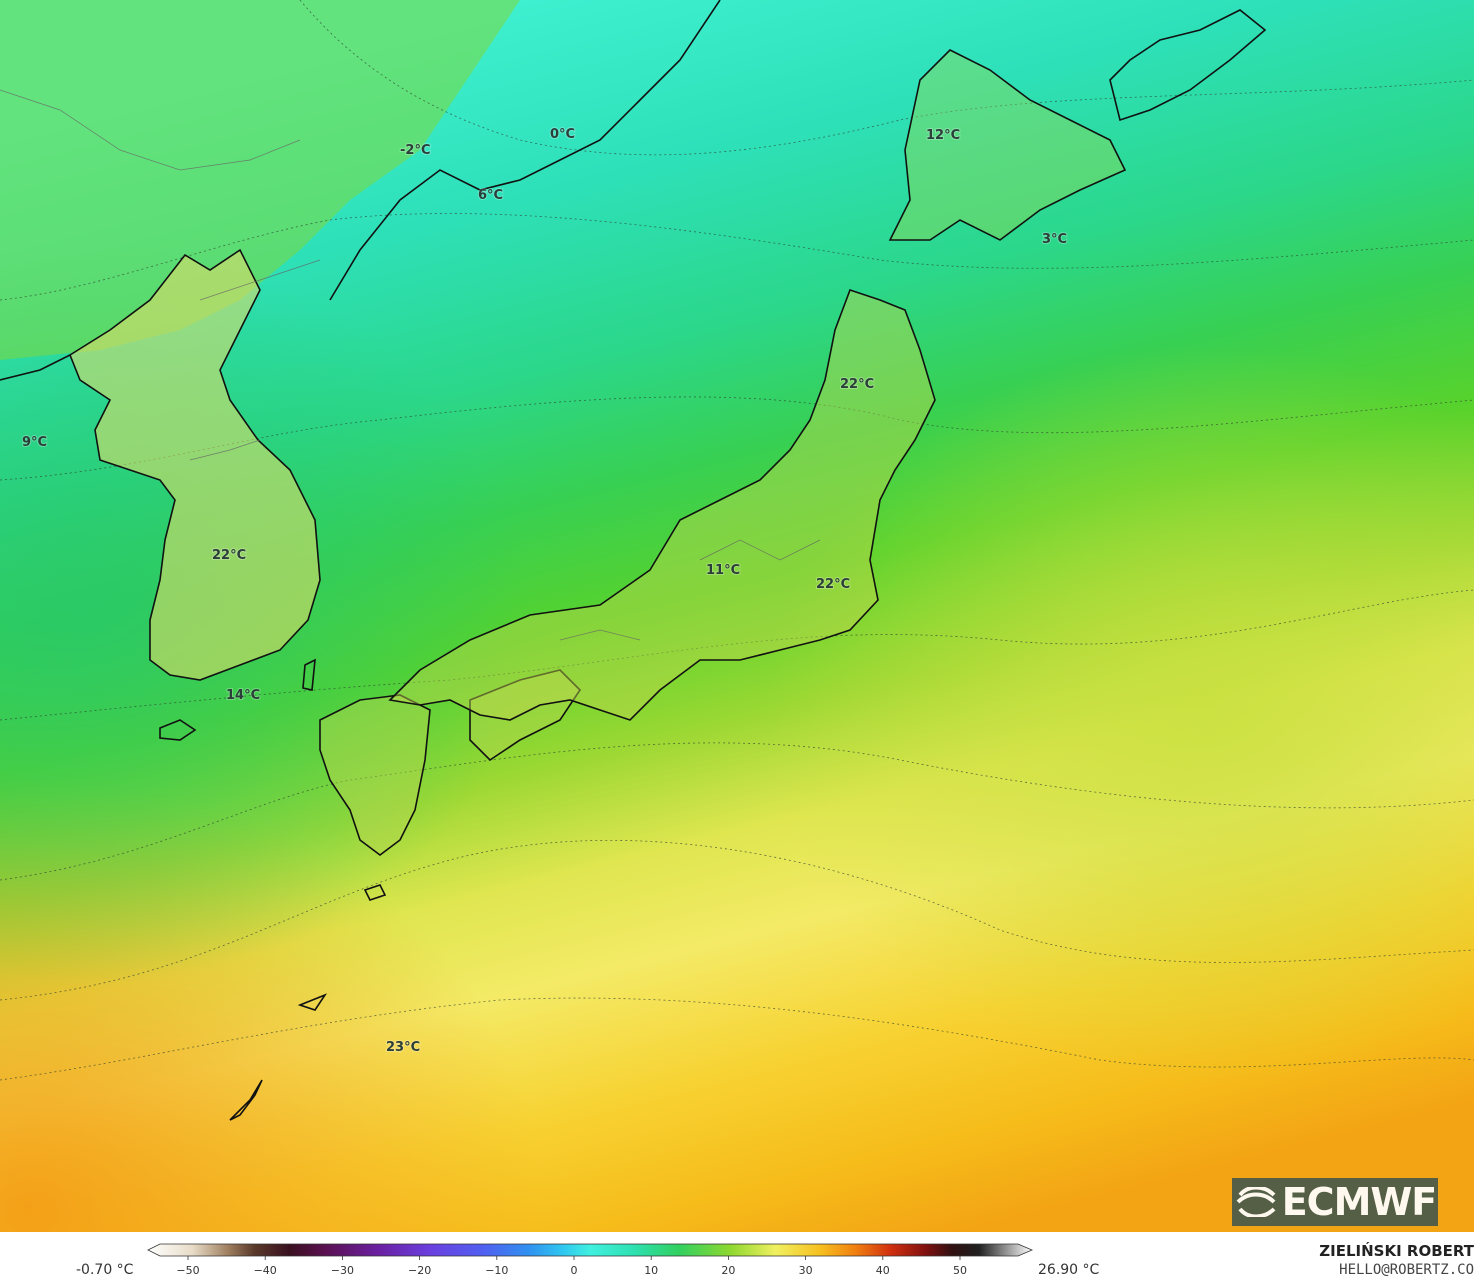  Describe the element at coordinates (34, 442) in the screenshot. I see `temp-label: 9°C` at that location.